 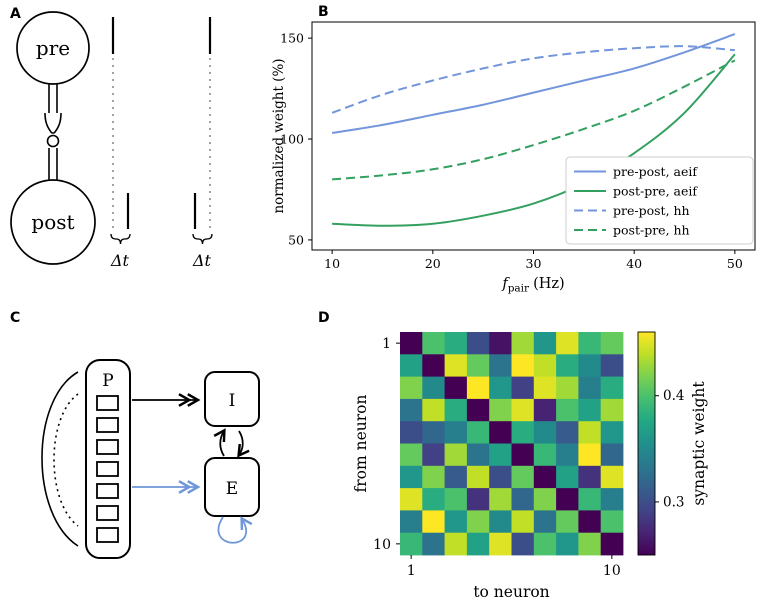 I want to click on panel-d-label: D, so click(x=324, y=318).